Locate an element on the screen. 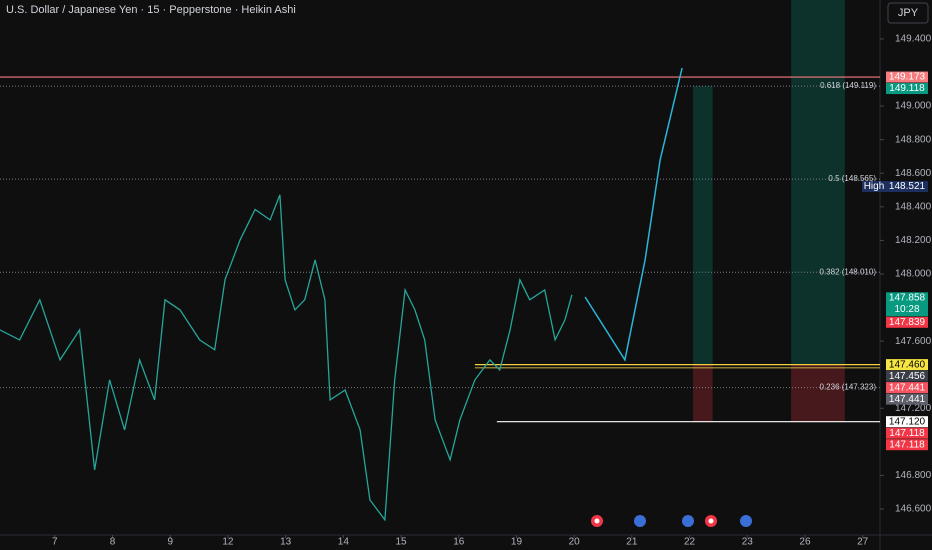 The image size is (932, 550). price-label: 148.521 is located at coordinates (907, 186).